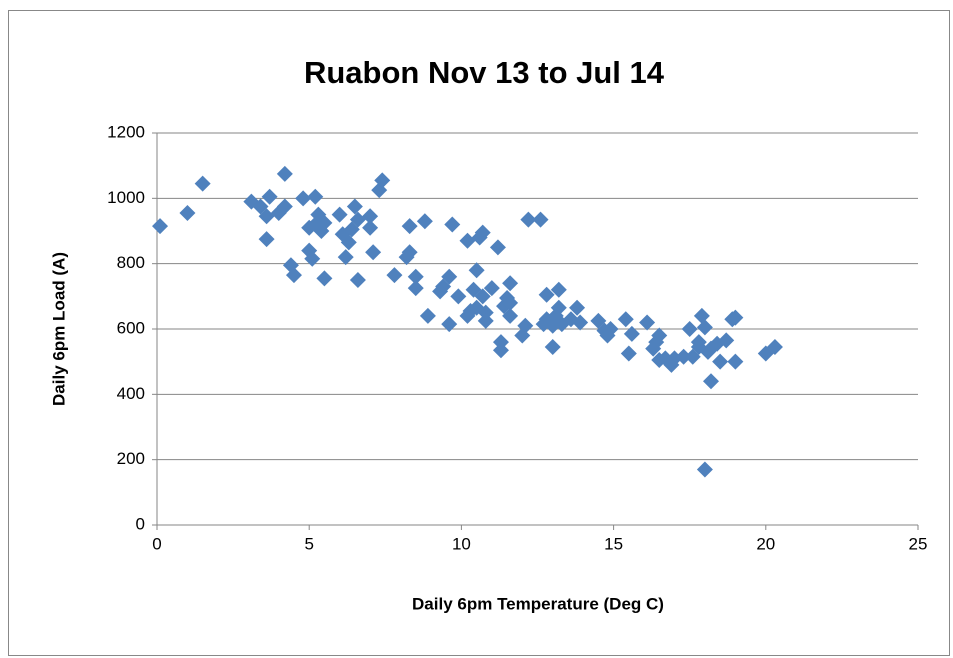 The width and height of the screenshot is (953, 658). What do you see at coordinates (140, 523) in the screenshot?
I see `y-tick-label: 0` at bounding box center [140, 523].